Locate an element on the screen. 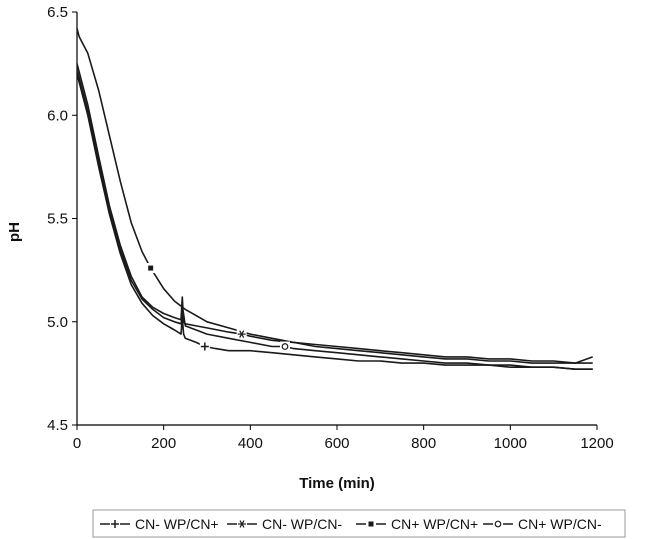 The width and height of the screenshot is (652, 539). legend-label: CN- WP/CN- is located at coordinates (302, 524).